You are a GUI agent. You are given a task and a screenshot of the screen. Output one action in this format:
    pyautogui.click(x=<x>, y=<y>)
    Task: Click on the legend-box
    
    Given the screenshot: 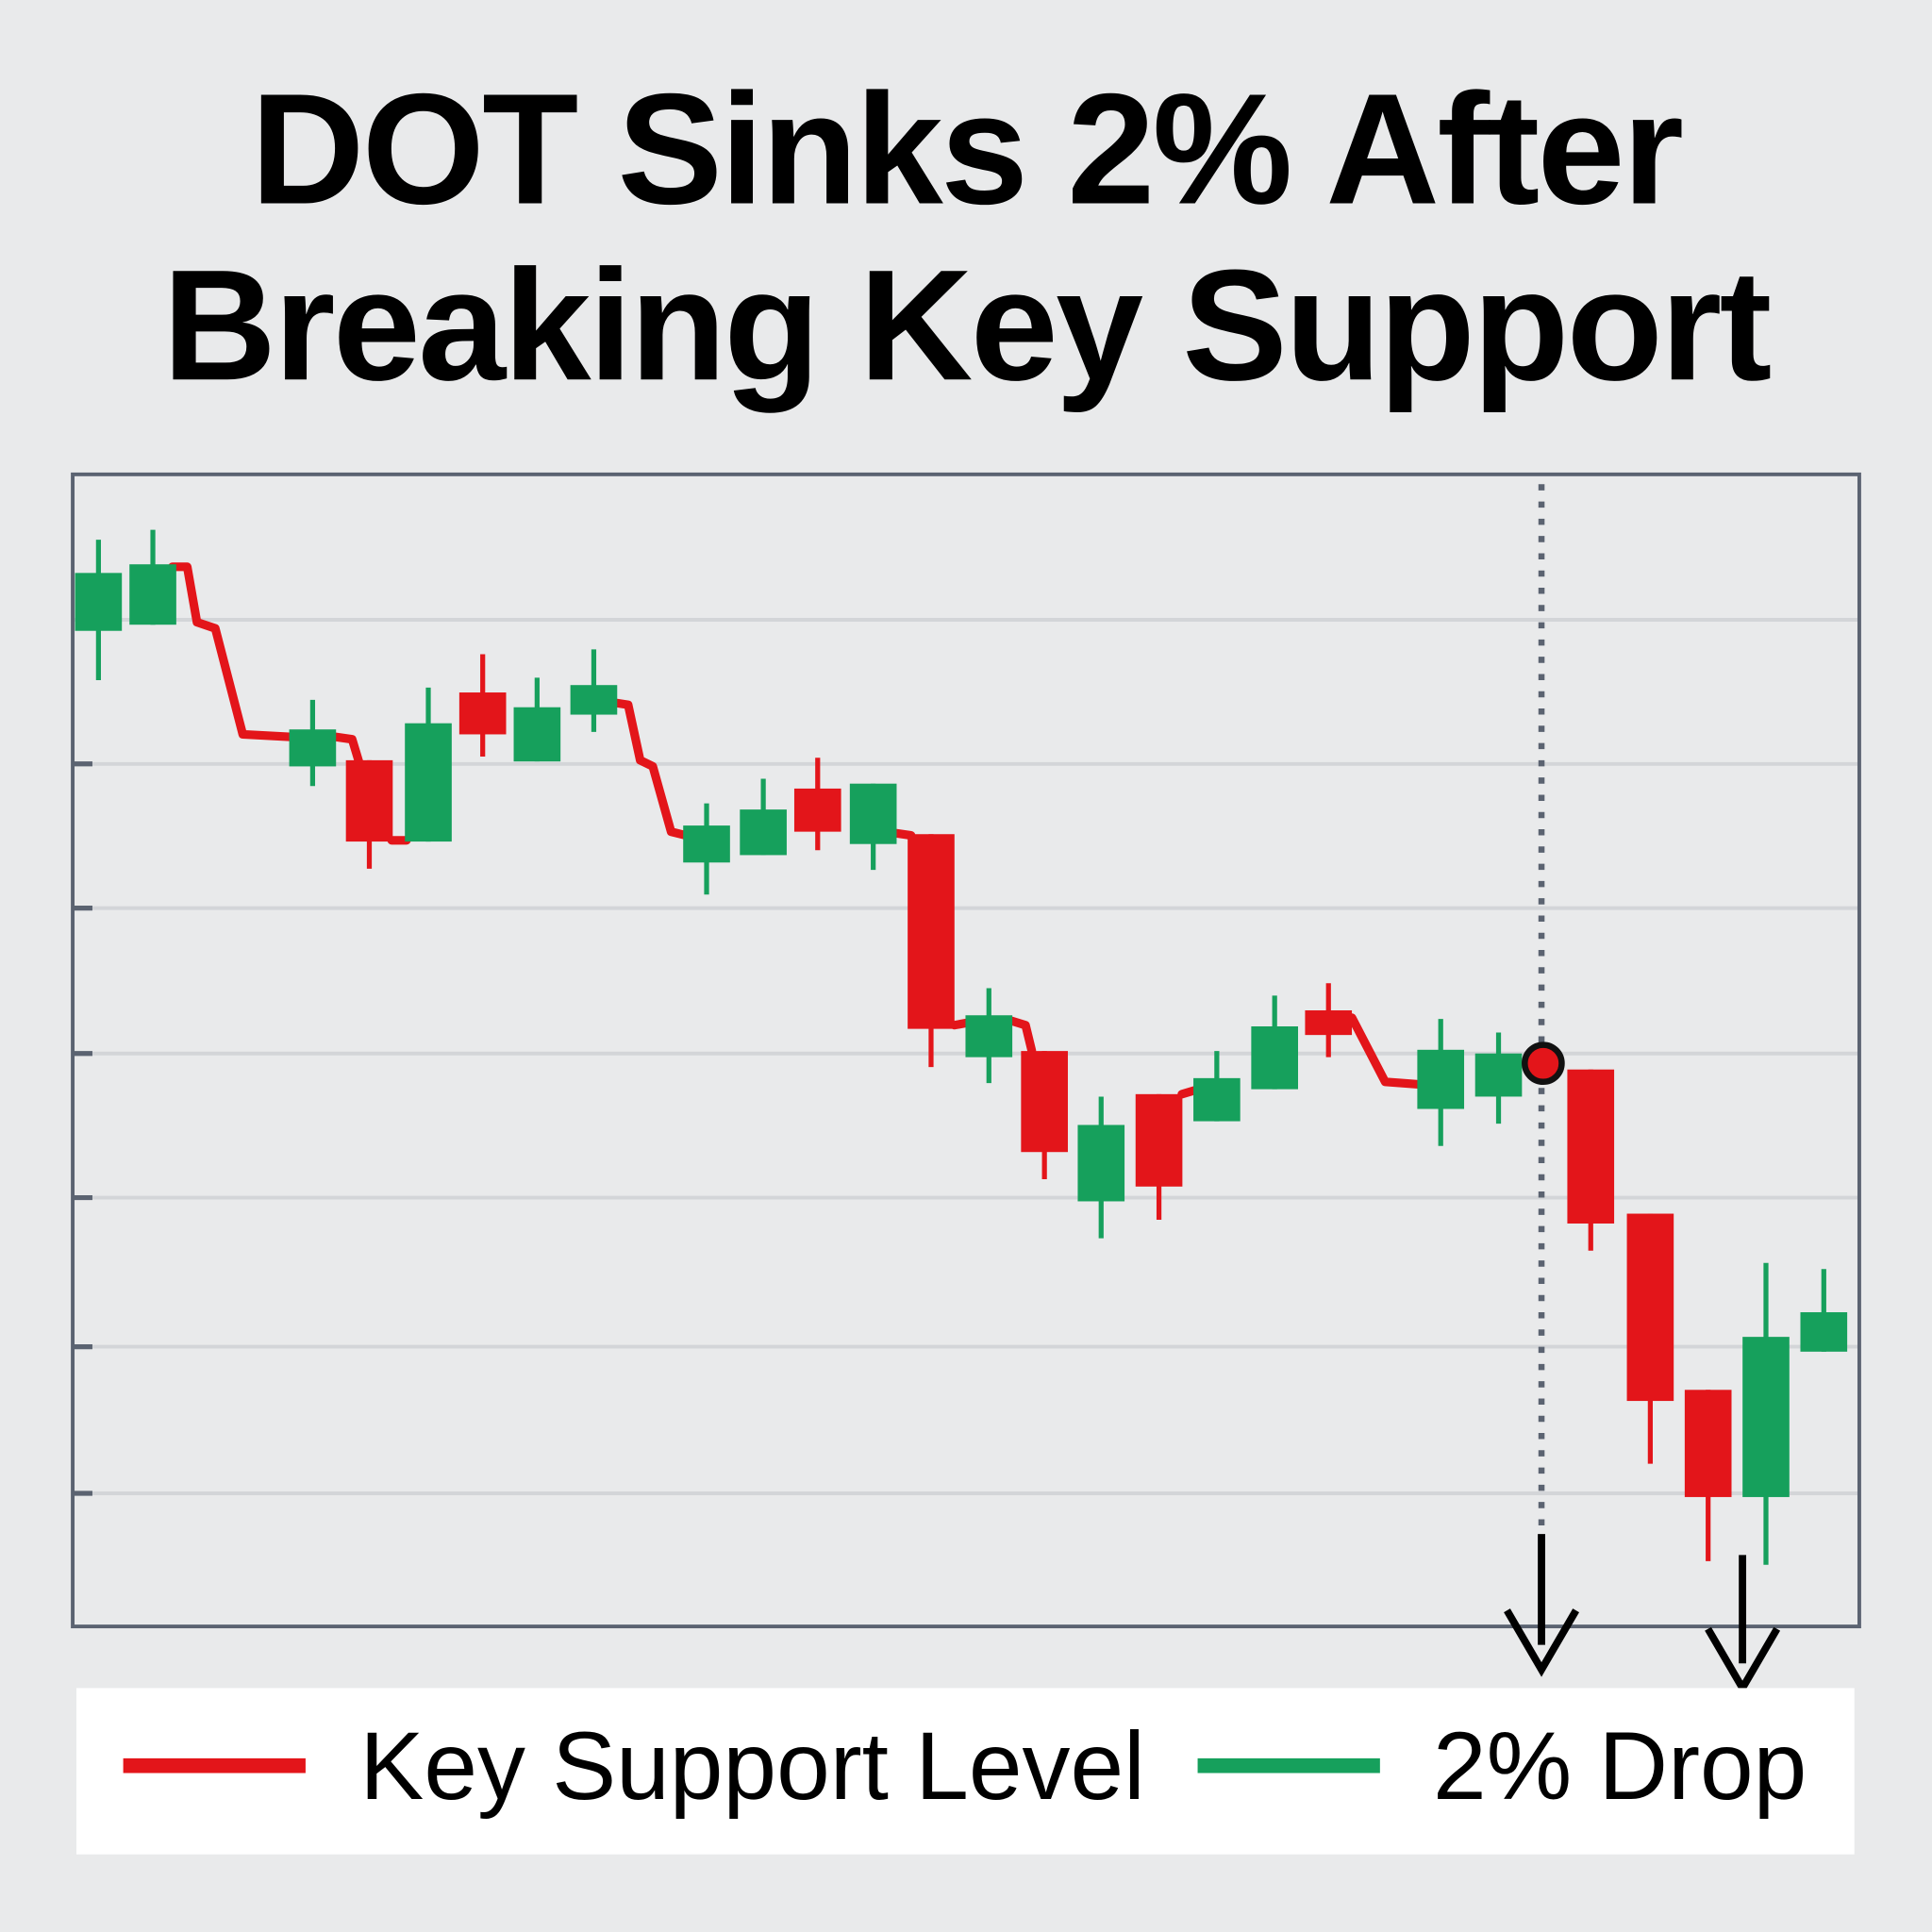 What is the action you would take?
    pyautogui.click(x=965, y=1772)
    